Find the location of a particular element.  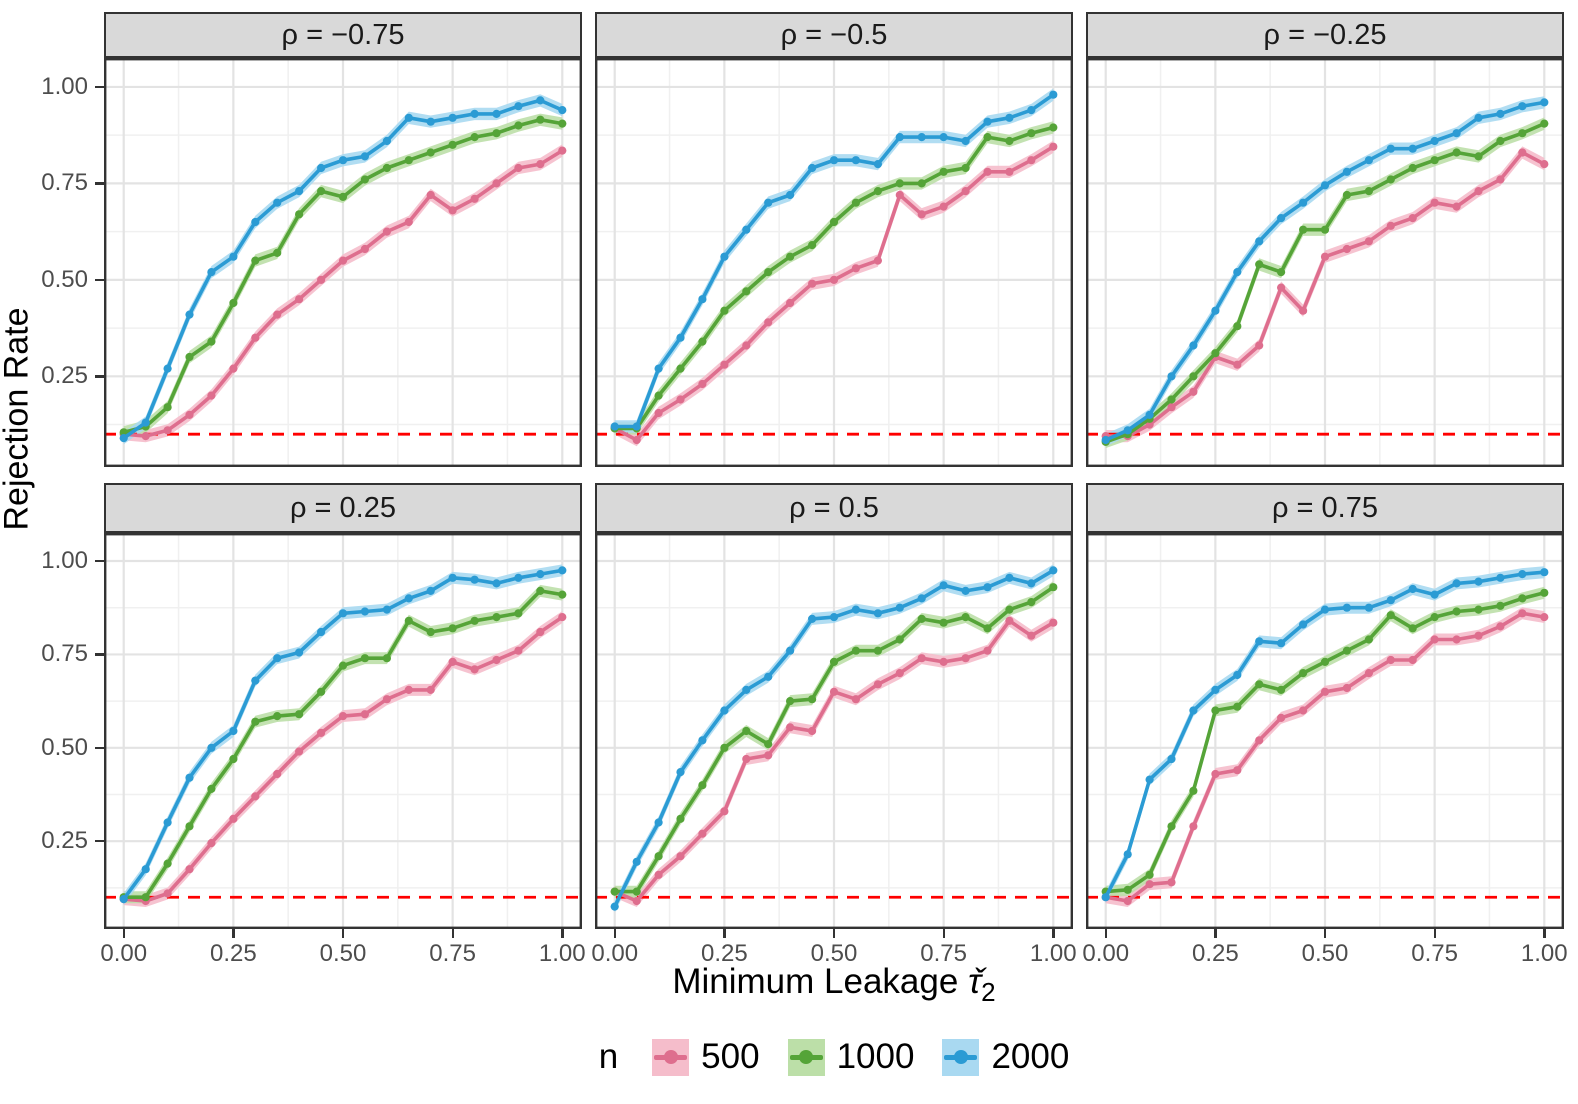

y-tick-mark is located at coordinates (99, 87).